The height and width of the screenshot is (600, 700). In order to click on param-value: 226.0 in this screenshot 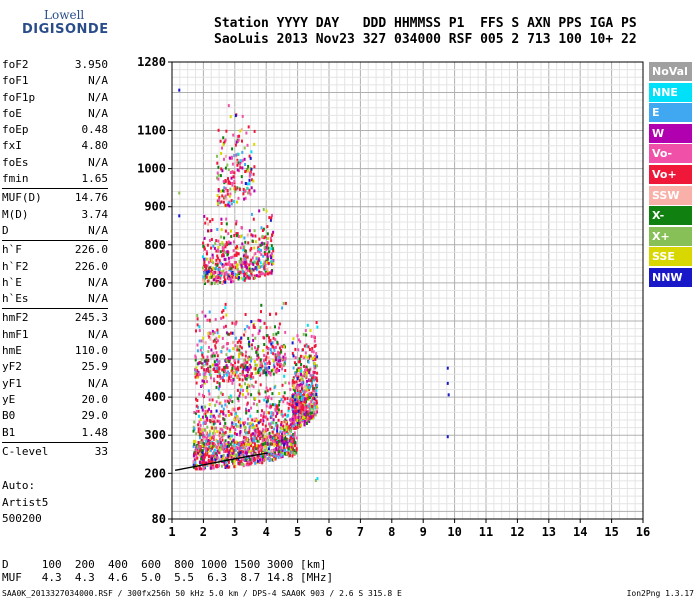, I will do `click(91, 250)`.